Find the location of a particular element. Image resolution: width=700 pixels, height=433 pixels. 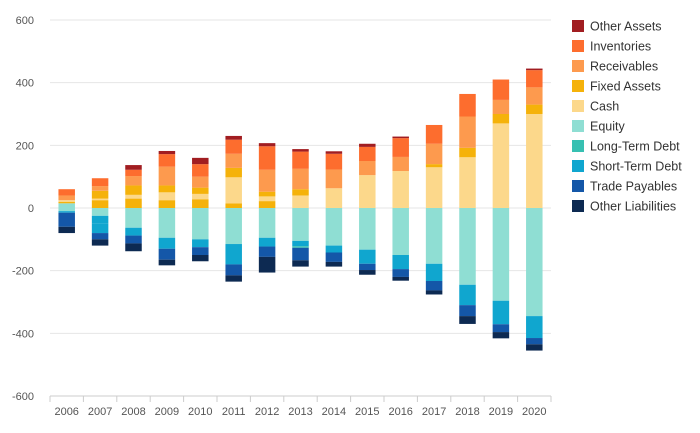

legend-label: Equity is located at coordinates (607, 127).